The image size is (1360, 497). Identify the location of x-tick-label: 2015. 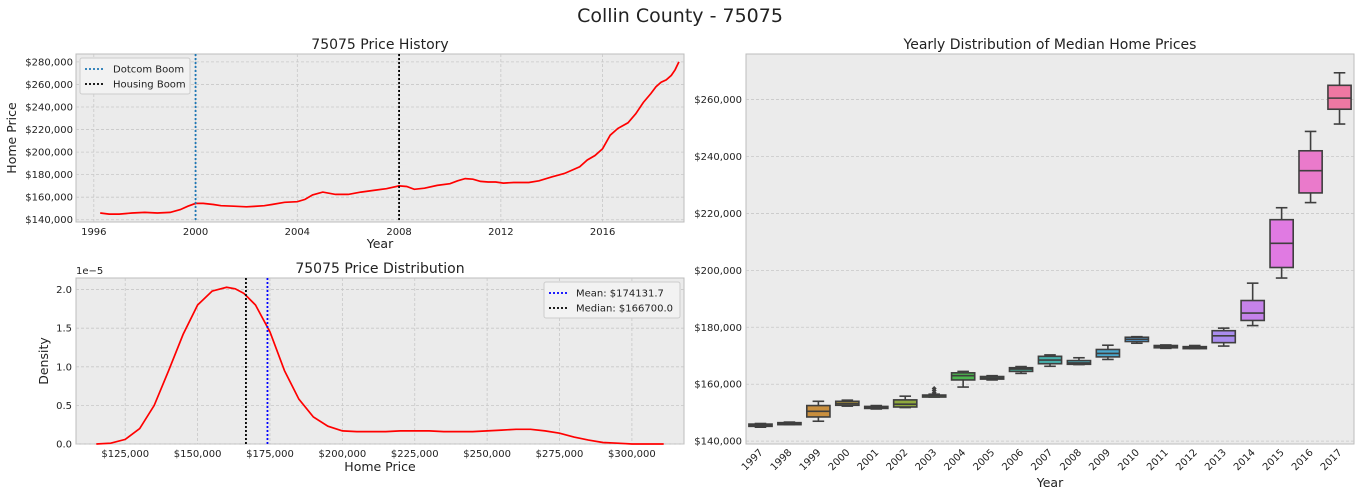
(1274, 460).